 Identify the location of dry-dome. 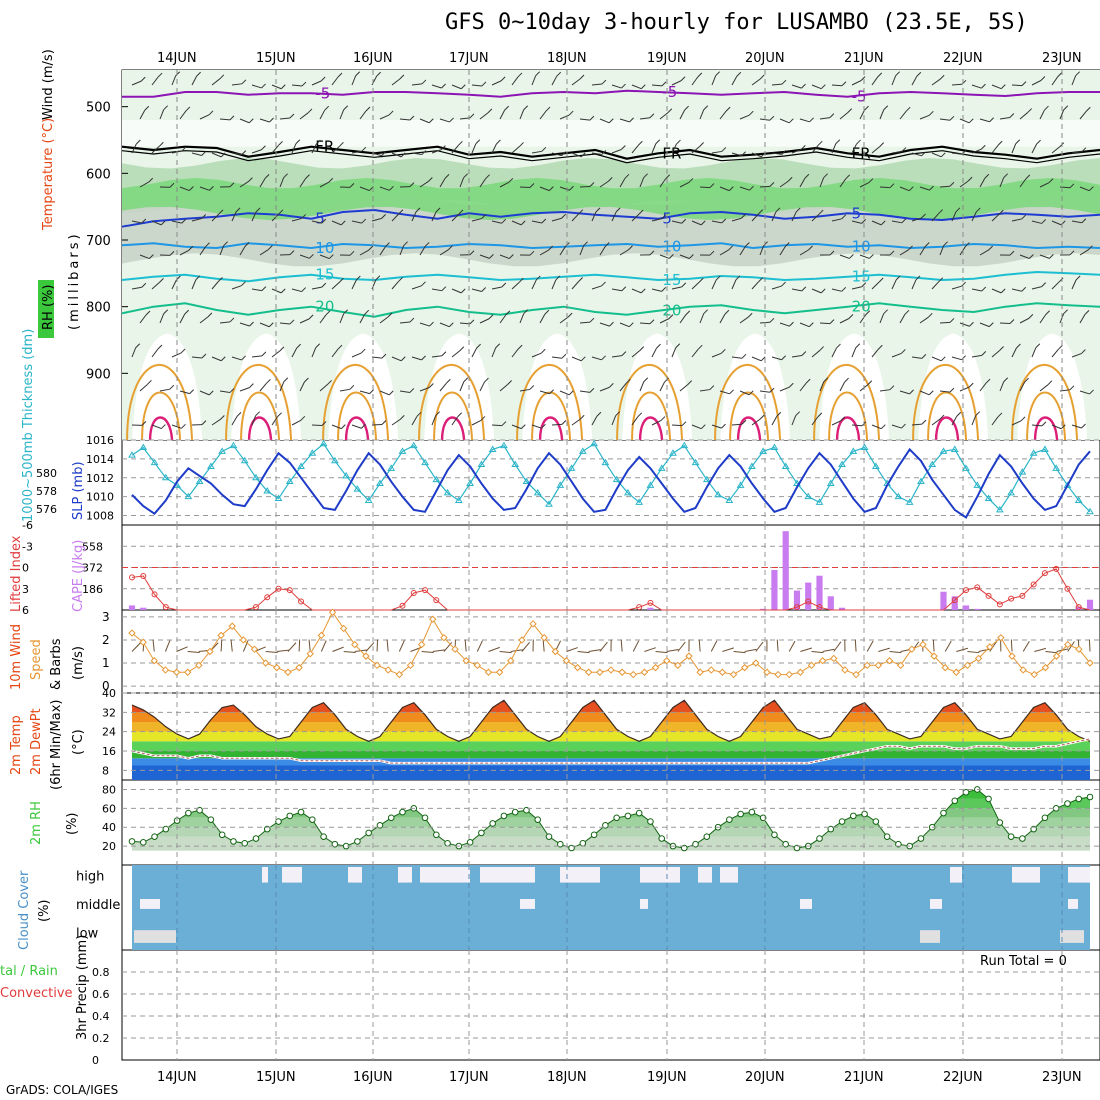
(557, 386).